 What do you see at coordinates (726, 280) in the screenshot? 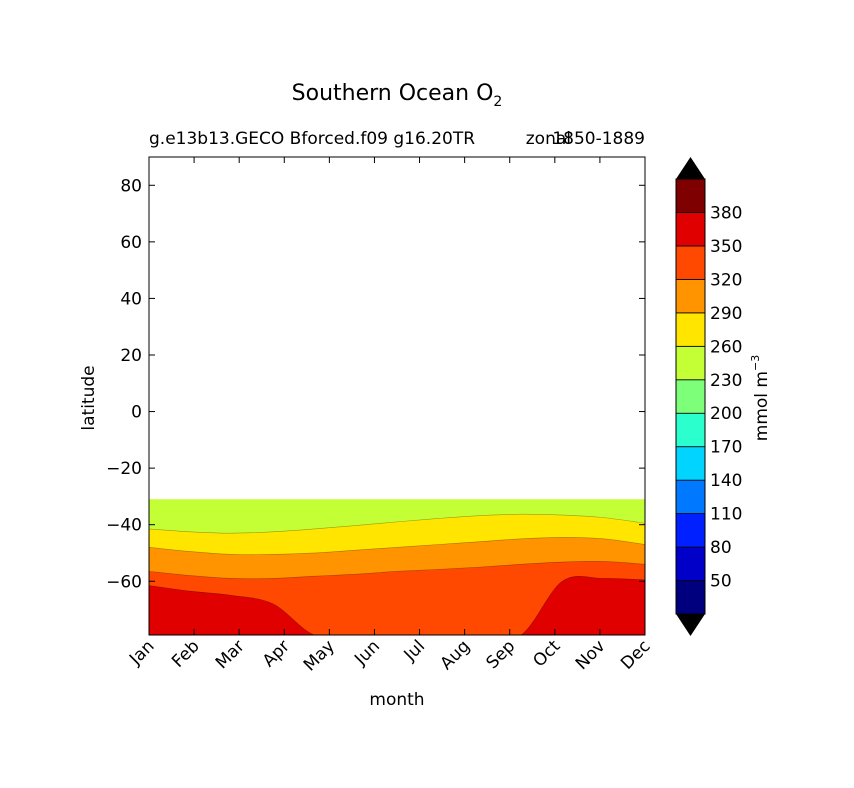
I see `colorbar-tick-label: 320` at bounding box center [726, 280].